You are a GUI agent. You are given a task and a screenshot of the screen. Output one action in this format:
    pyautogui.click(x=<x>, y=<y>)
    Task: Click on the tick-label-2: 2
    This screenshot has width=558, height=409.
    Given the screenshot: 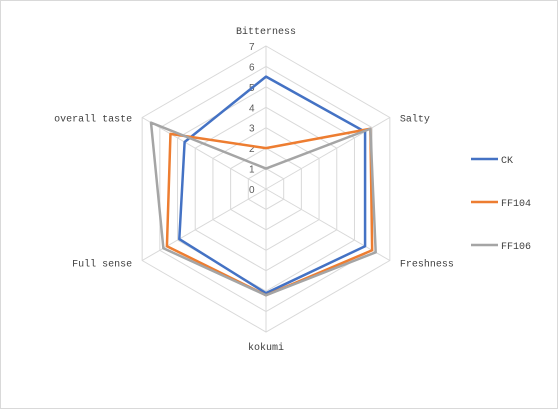 What is the action you would take?
    pyautogui.click(x=252, y=149)
    